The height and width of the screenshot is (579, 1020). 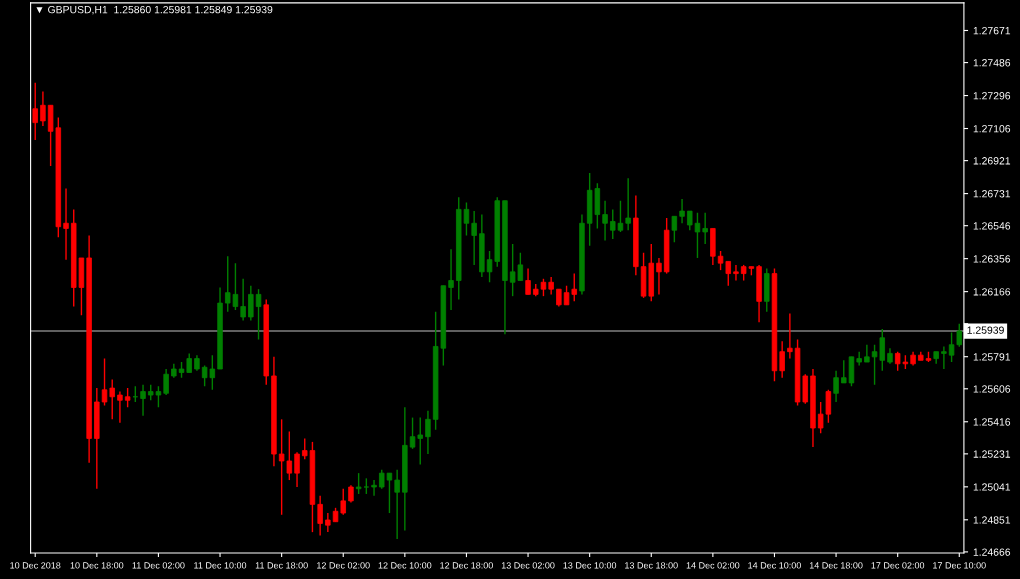 What do you see at coordinates (158, 565) in the screenshot?
I see `x-tick-label: 11 Dec 02:00` at bounding box center [158, 565].